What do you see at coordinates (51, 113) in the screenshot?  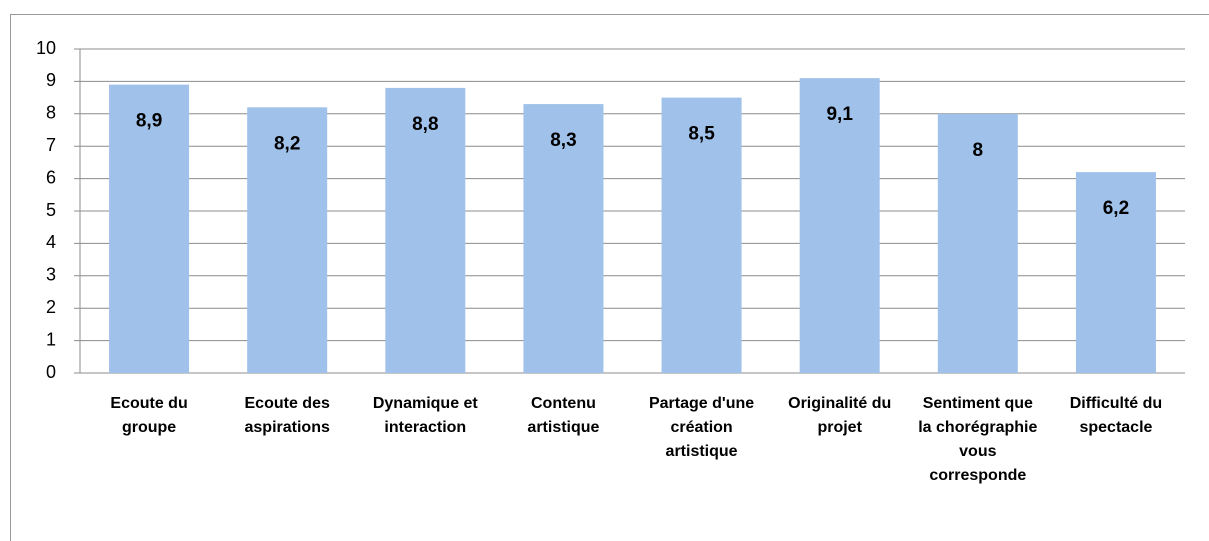 I see `y-tick-label: 8` at bounding box center [51, 113].